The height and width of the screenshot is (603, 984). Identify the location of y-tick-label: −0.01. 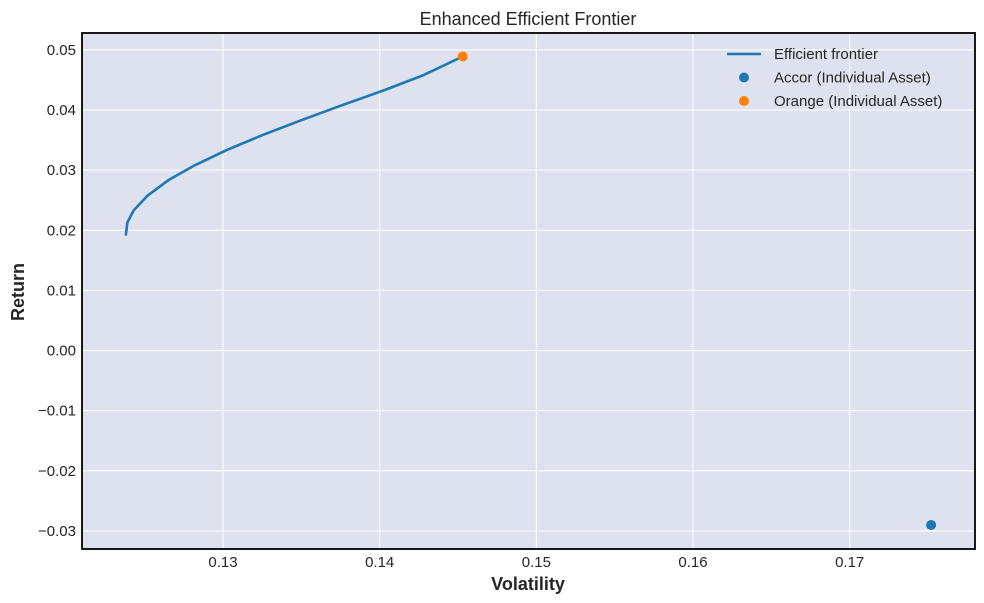
(57, 411).